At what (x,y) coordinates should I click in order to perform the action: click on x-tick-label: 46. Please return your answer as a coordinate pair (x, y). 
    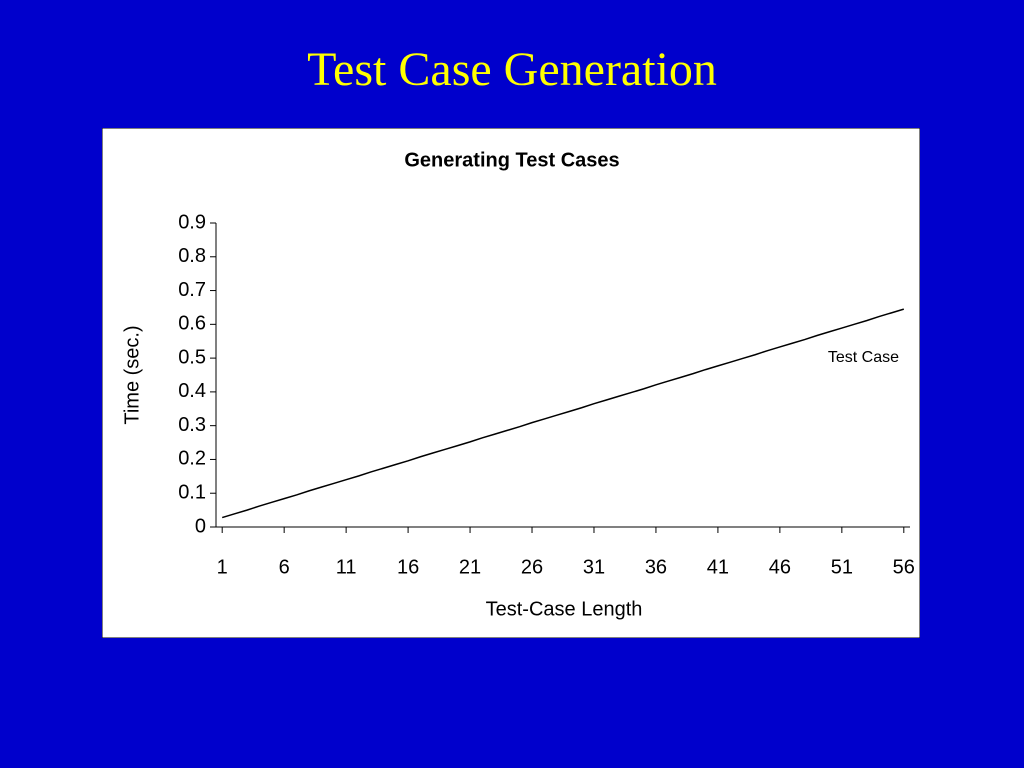
    Looking at the image, I should click on (780, 567).